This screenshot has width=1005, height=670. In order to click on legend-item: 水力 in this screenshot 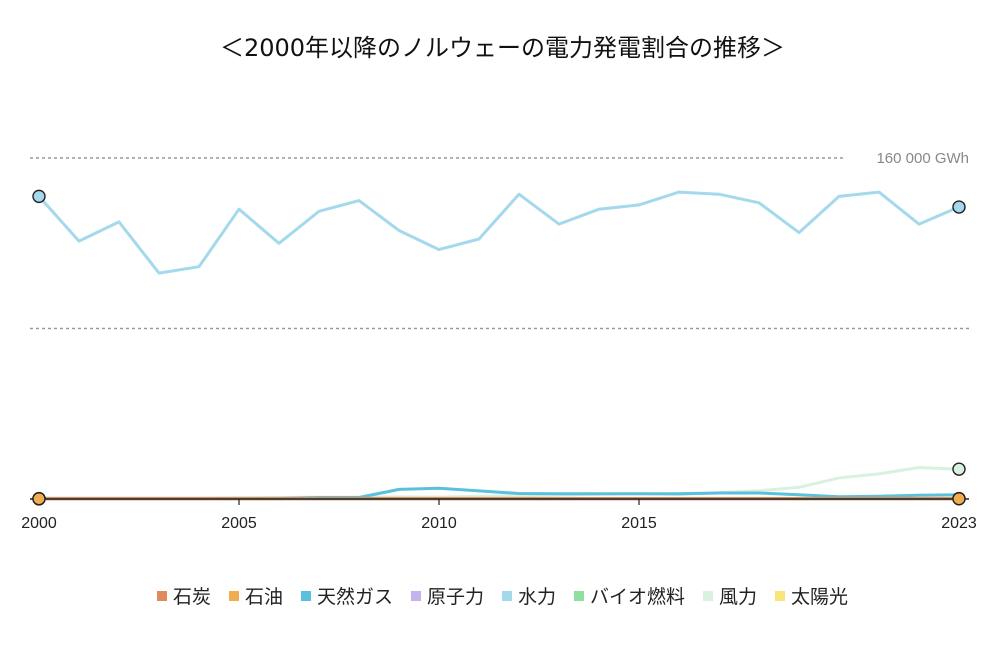, I will do `click(529, 595)`.